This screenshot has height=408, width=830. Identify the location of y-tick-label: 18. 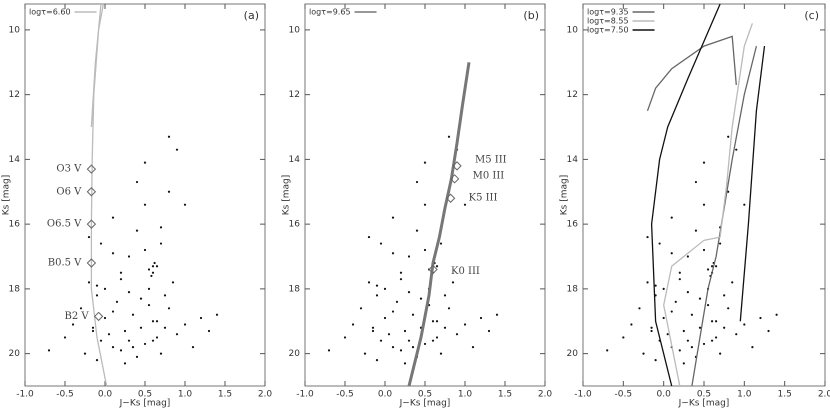
(295, 289).